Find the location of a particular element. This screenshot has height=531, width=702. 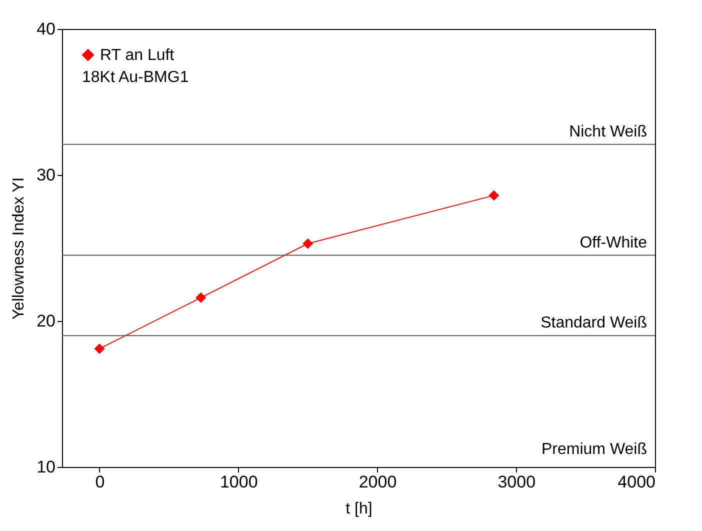

legend-label: RT an Luft is located at coordinates (137, 55).